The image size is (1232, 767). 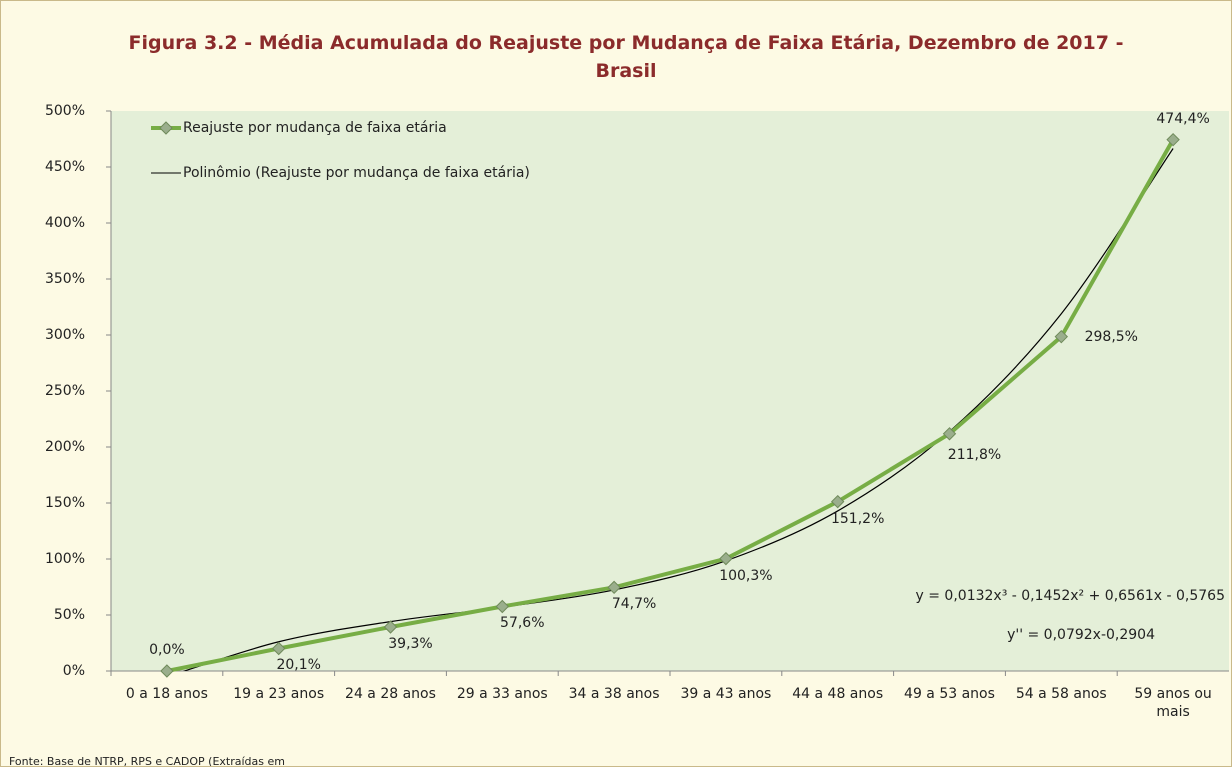 I want to click on data-label: 298,5%, so click(x=1111, y=336).